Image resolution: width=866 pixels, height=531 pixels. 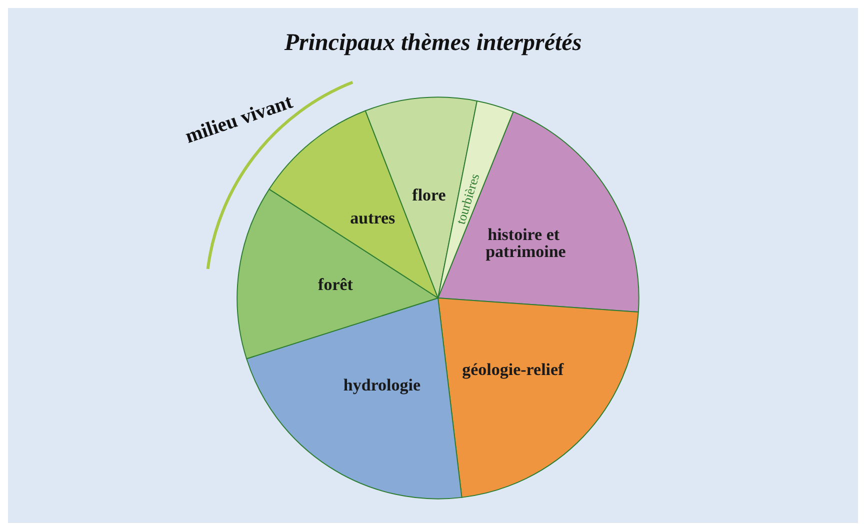 I want to click on slice-label: autres, so click(x=373, y=218).